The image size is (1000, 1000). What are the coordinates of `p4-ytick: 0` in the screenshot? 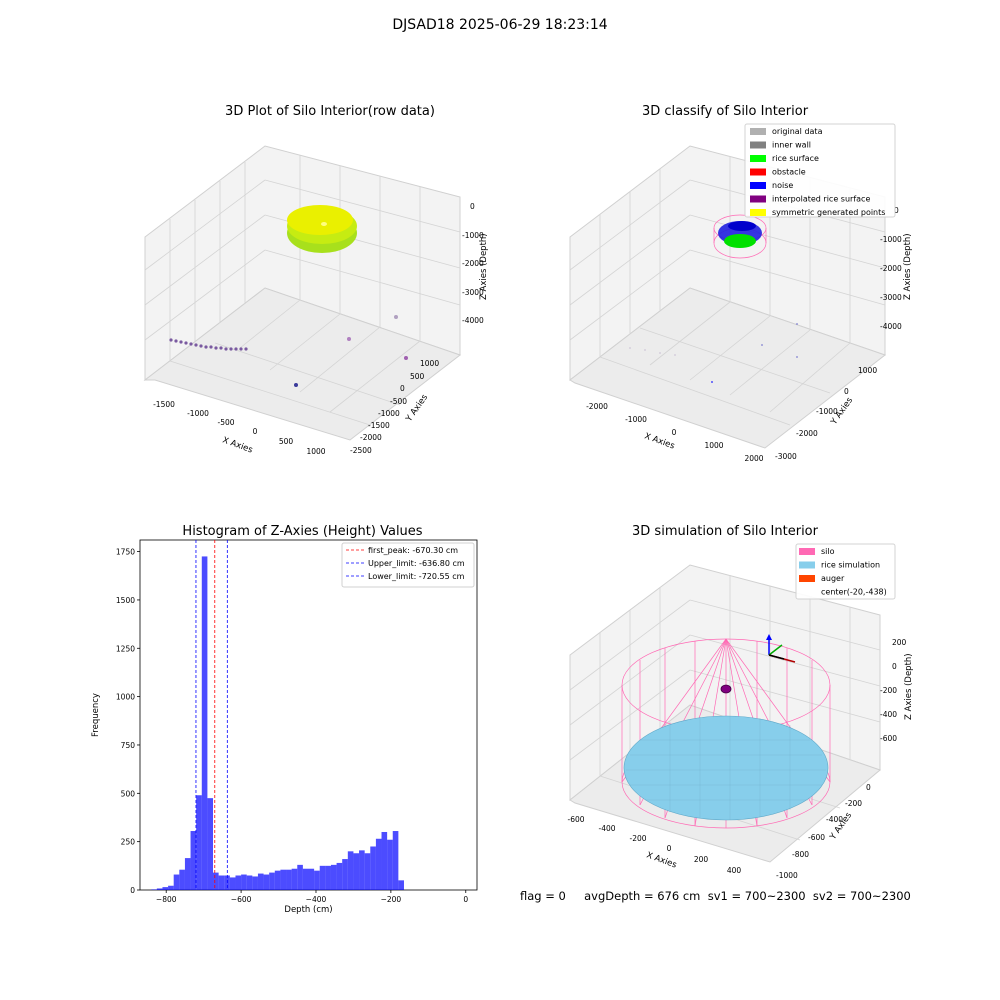 It's located at (868, 787).